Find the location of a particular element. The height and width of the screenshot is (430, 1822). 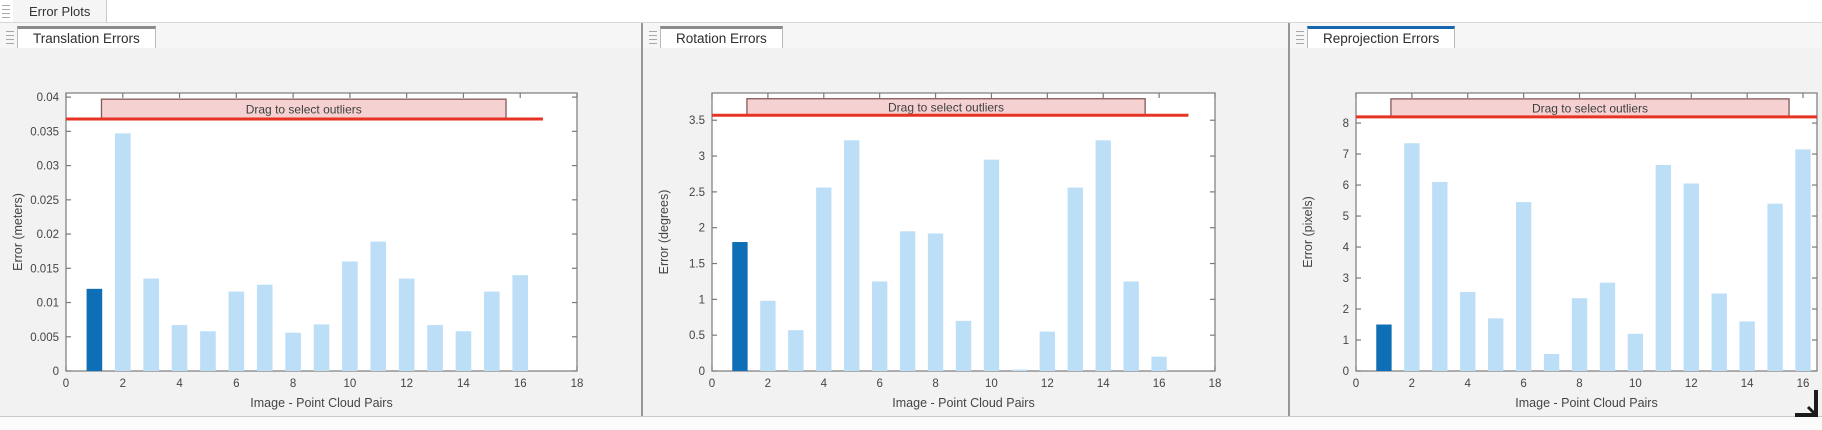

y-tick-label: 0.025 is located at coordinates (44, 201).